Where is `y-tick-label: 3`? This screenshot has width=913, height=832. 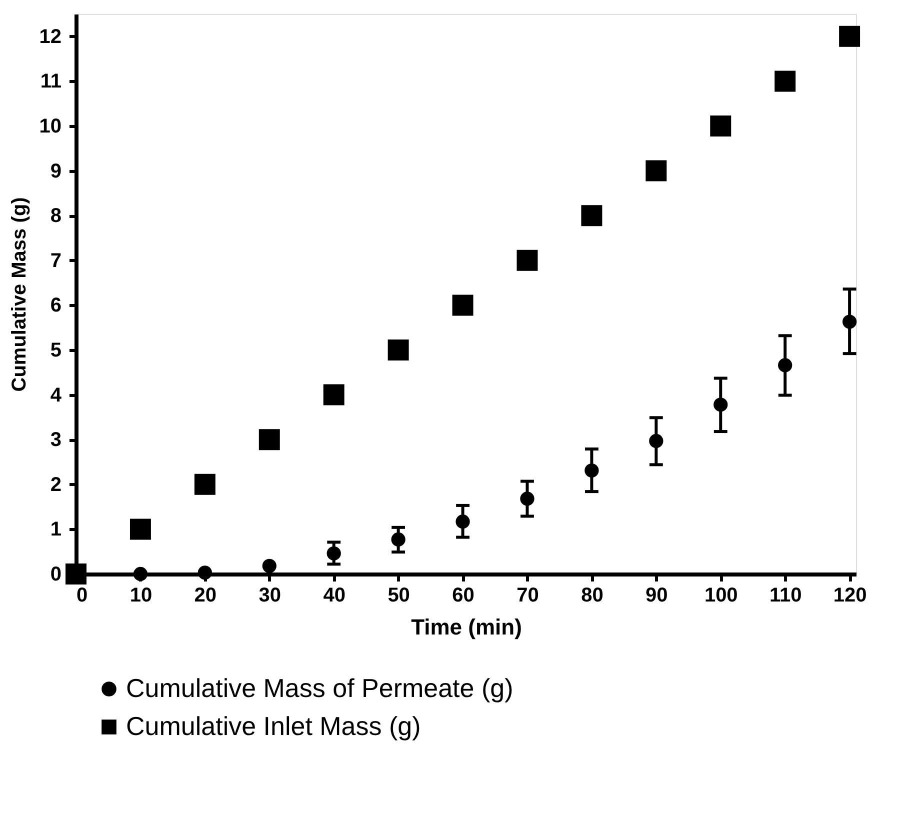 y-tick-label: 3 is located at coordinates (56, 440).